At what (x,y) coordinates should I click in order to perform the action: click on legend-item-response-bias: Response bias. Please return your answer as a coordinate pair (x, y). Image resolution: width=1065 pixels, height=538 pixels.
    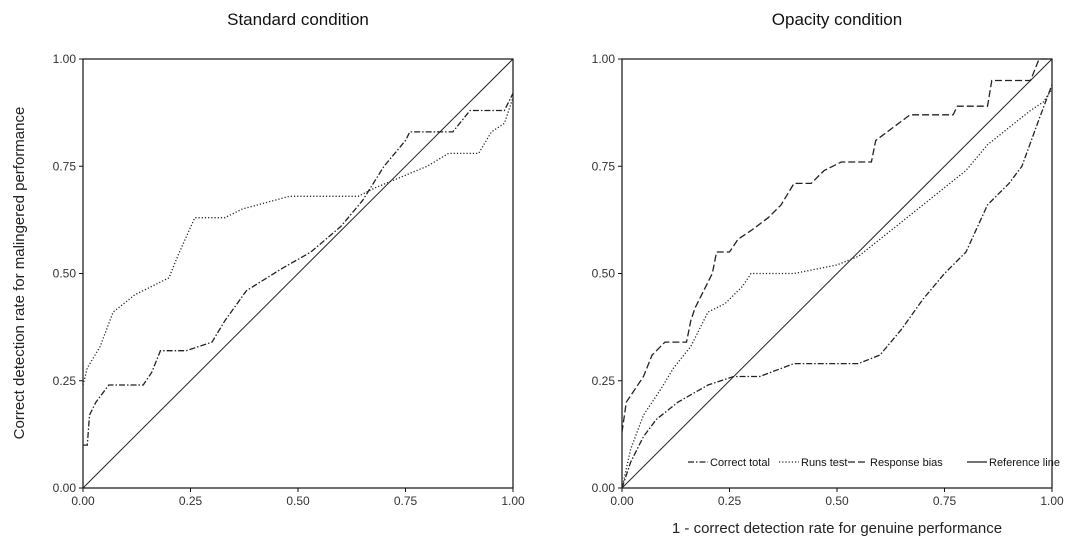
    Looking at the image, I should click on (895, 463).